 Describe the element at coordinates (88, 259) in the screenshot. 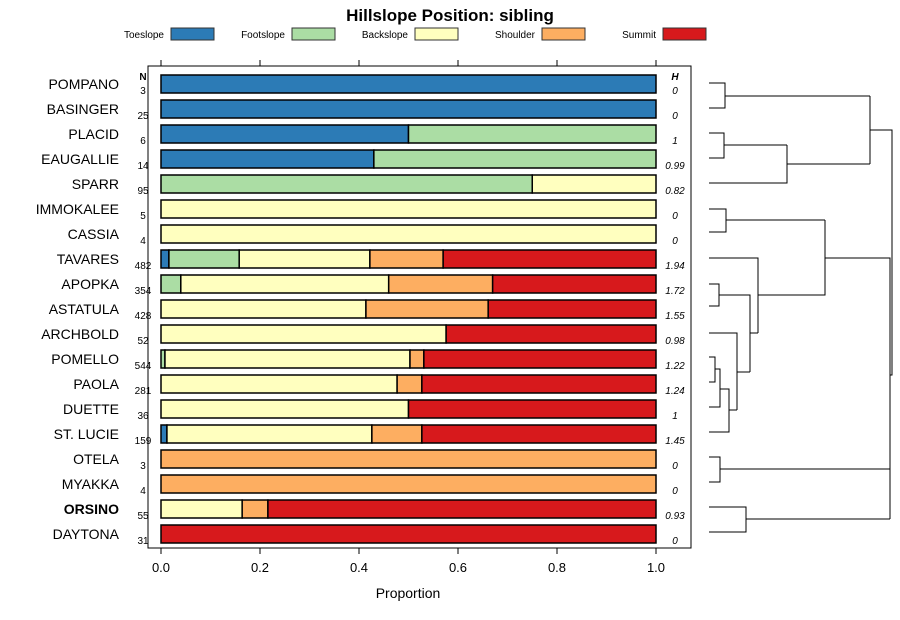

I see `row-label: TAVARES` at that location.